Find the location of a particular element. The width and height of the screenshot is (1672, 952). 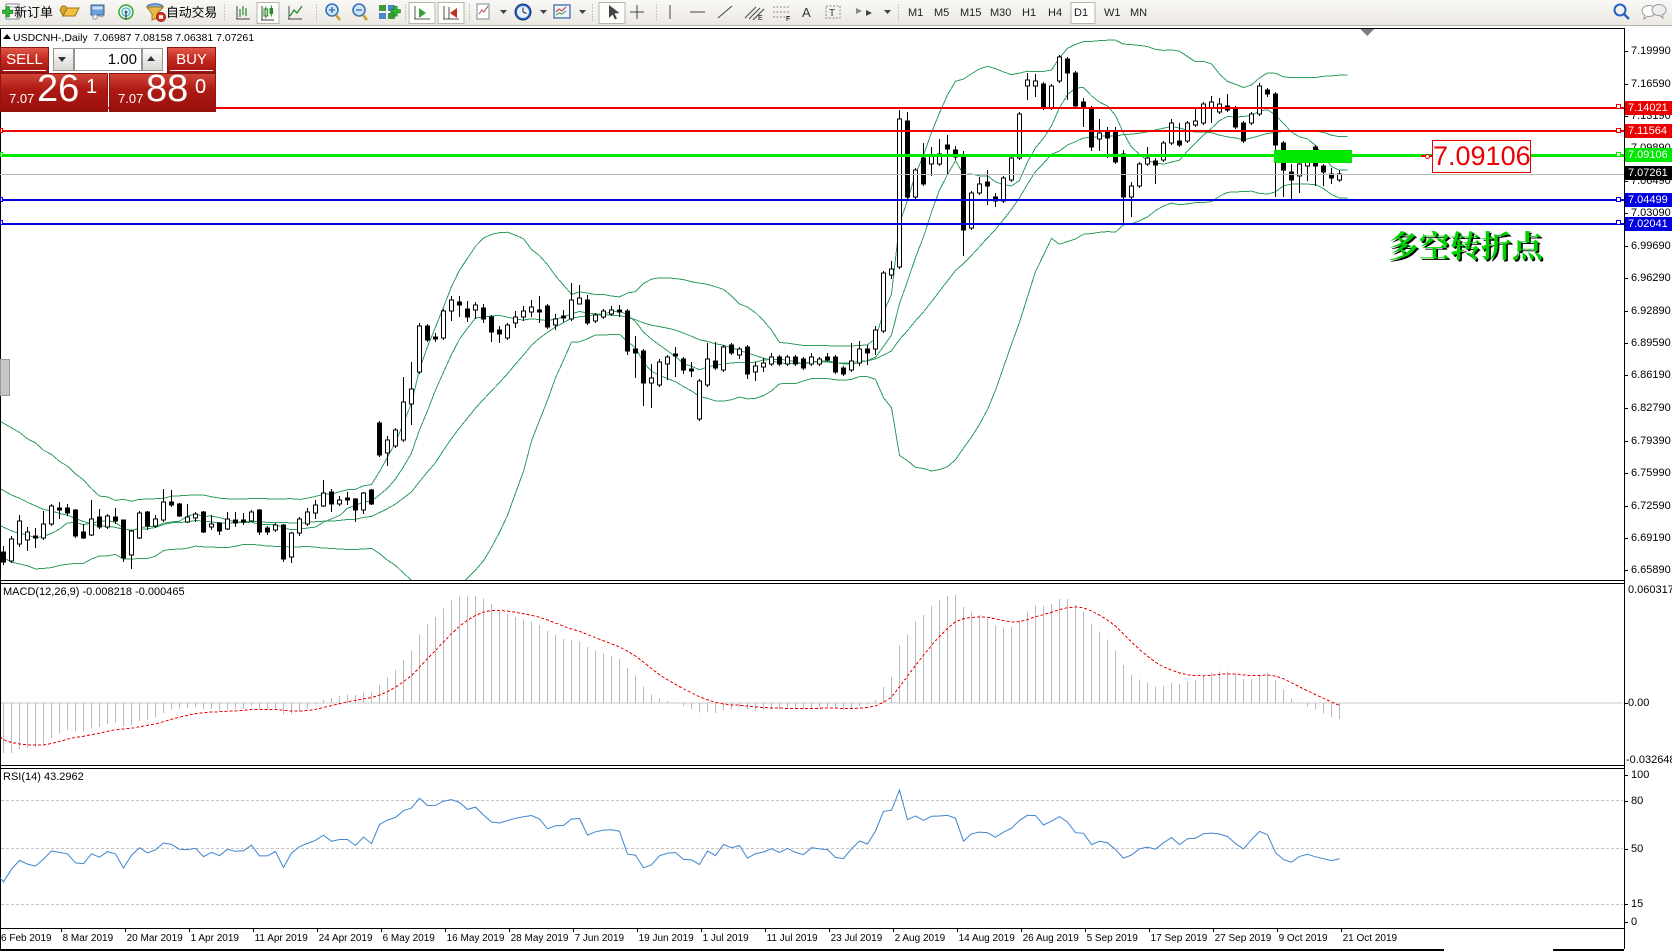

svg-text: M30 is located at coordinates (1000, 13).